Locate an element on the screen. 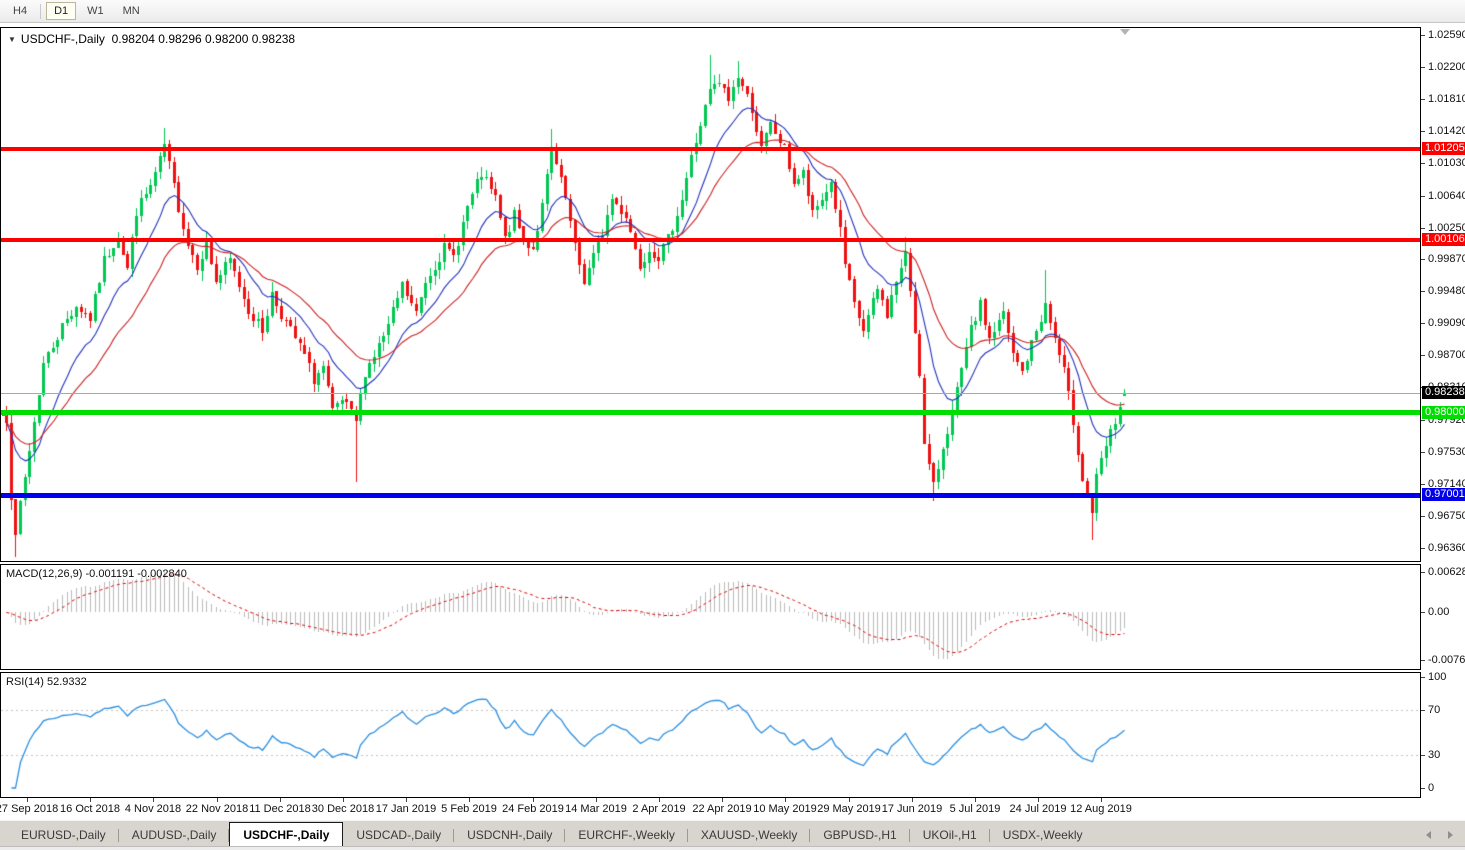 Image resolution: width=1465 pixels, height=850 pixels. date-axis-label: 5 Jul 2019 is located at coordinates (975, 809).